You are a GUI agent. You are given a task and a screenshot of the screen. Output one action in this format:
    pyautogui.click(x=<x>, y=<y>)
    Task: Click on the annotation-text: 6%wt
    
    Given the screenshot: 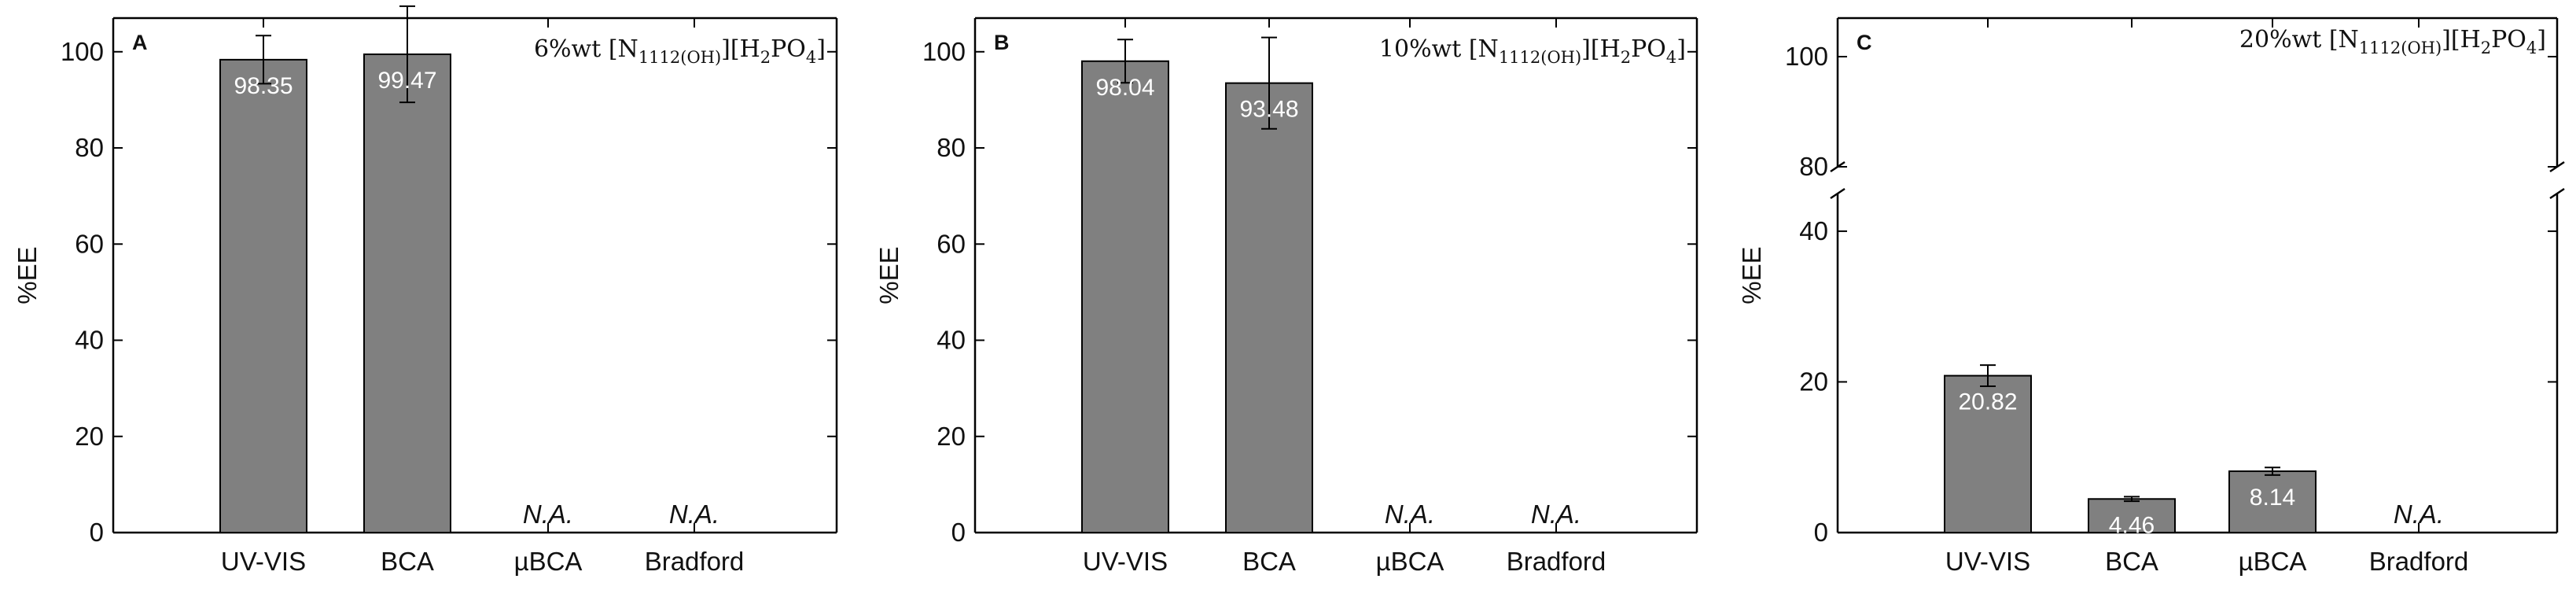 What is the action you would take?
    pyautogui.click(x=572, y=49)
    